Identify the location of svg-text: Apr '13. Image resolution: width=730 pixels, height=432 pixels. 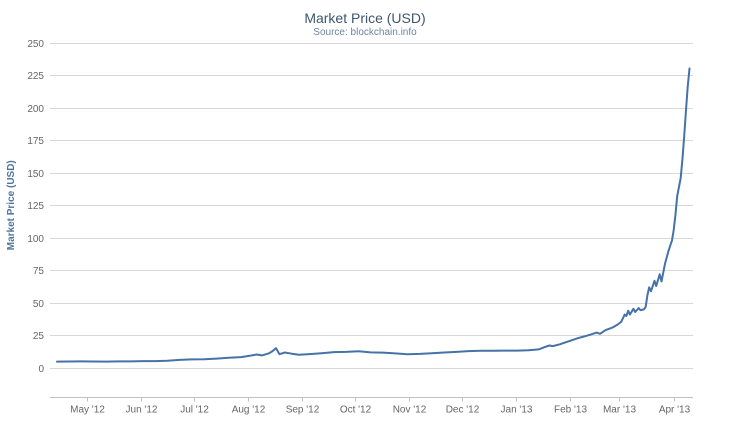
(675, 410).